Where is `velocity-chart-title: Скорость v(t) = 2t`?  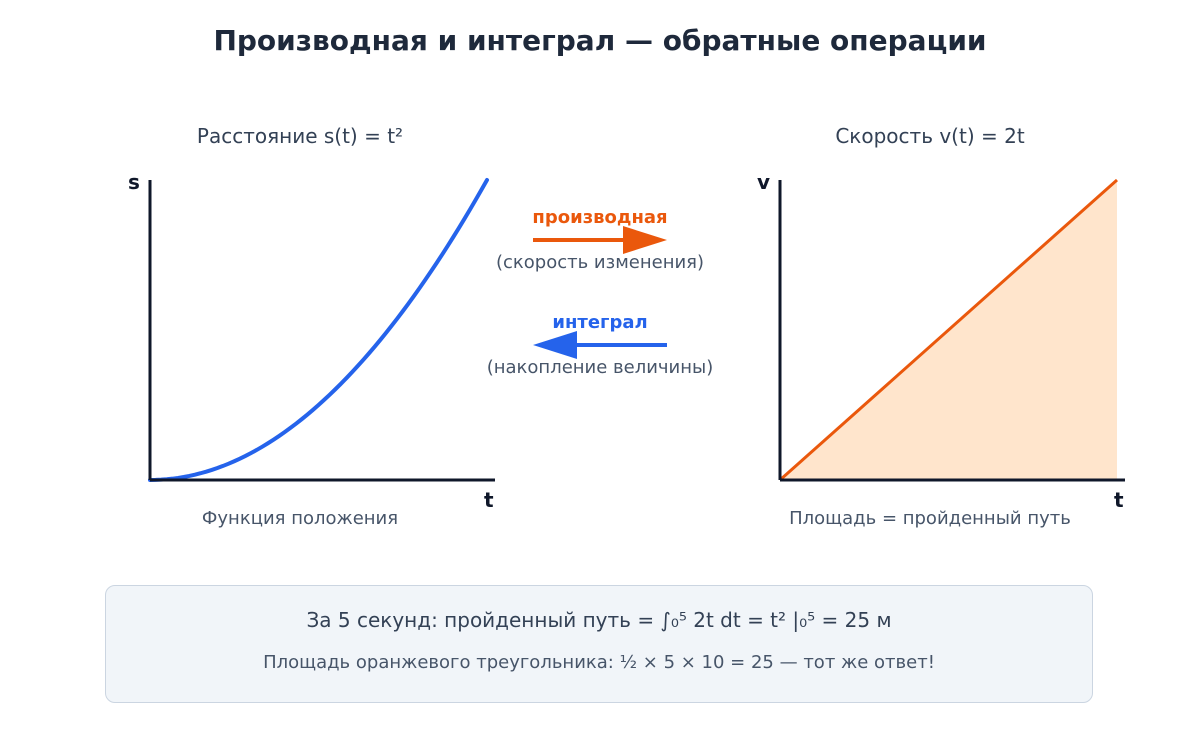 velocity-chart-title: Скорость v(t) = 2t is located at coordinates (930, 136).